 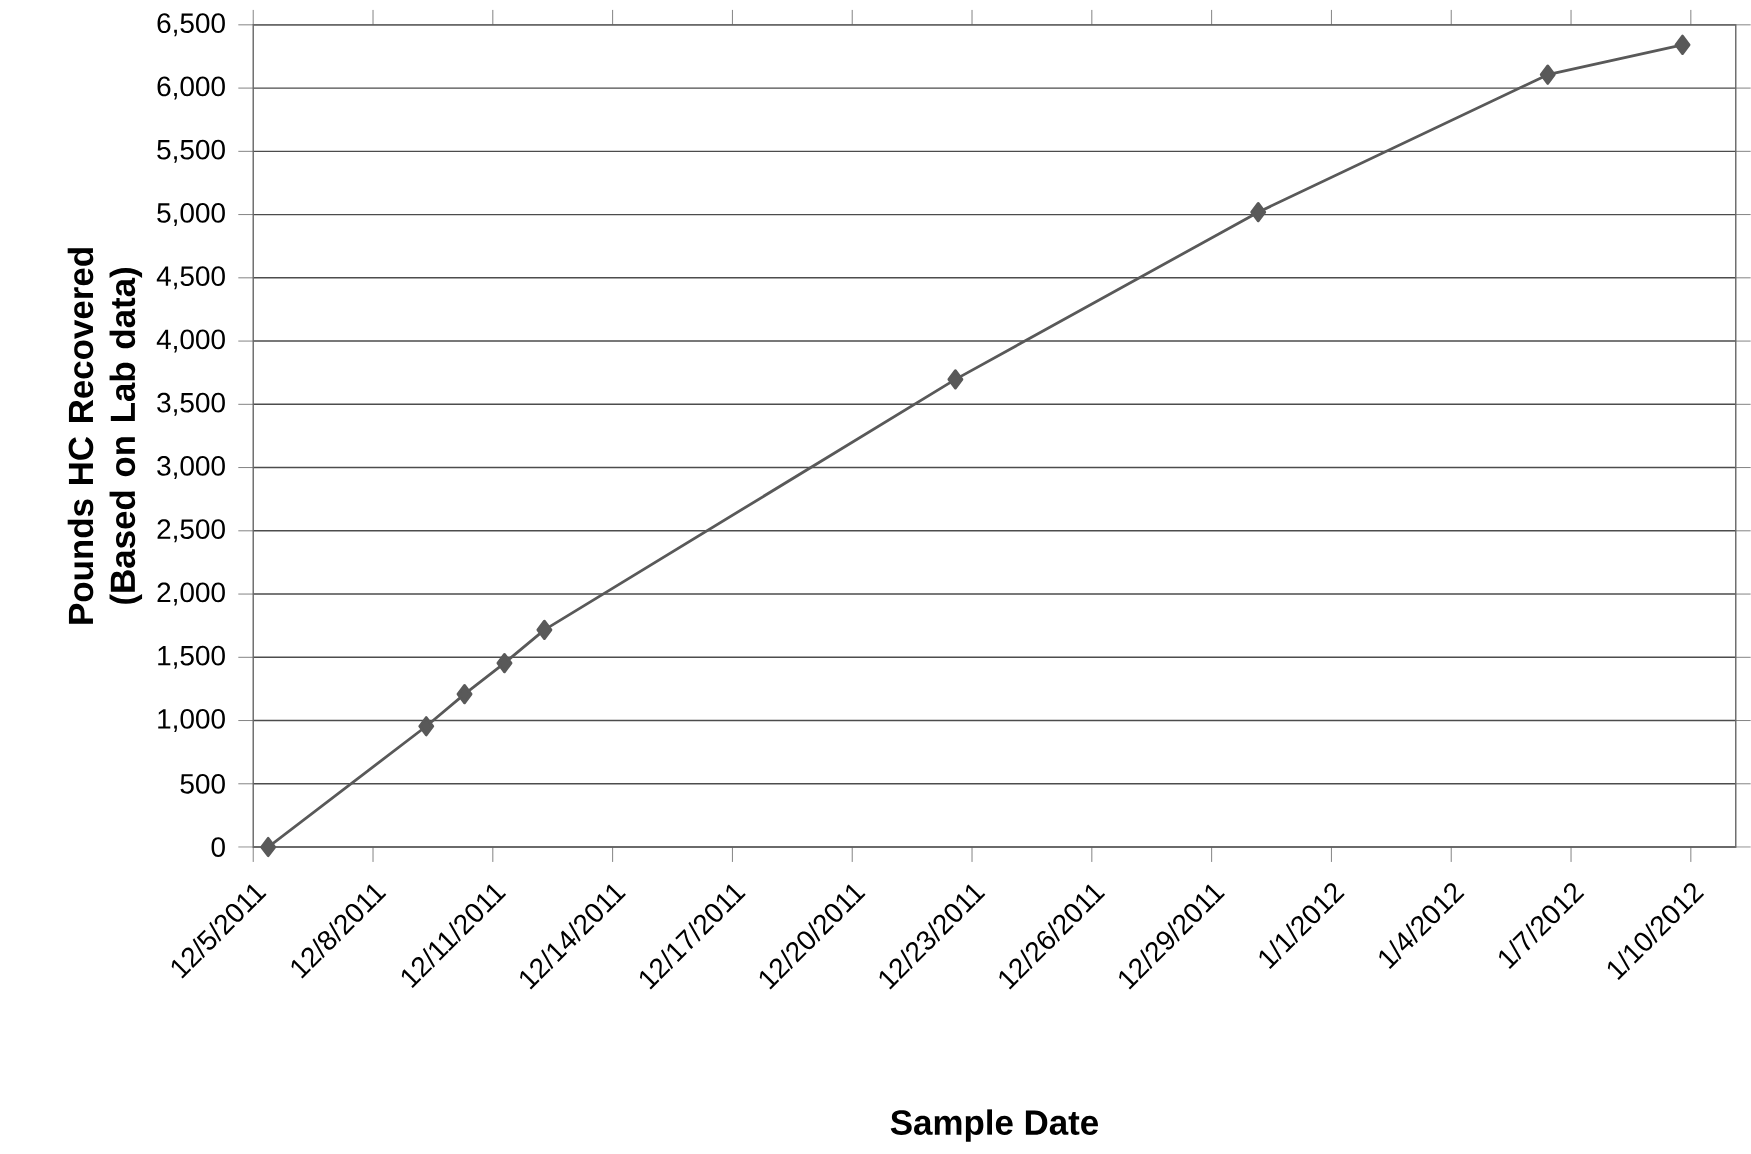 What do you see at coordinates (191, 152) in the screenshot?
I see `y-tick-label: 5,500` at bounding box center [191, 152].